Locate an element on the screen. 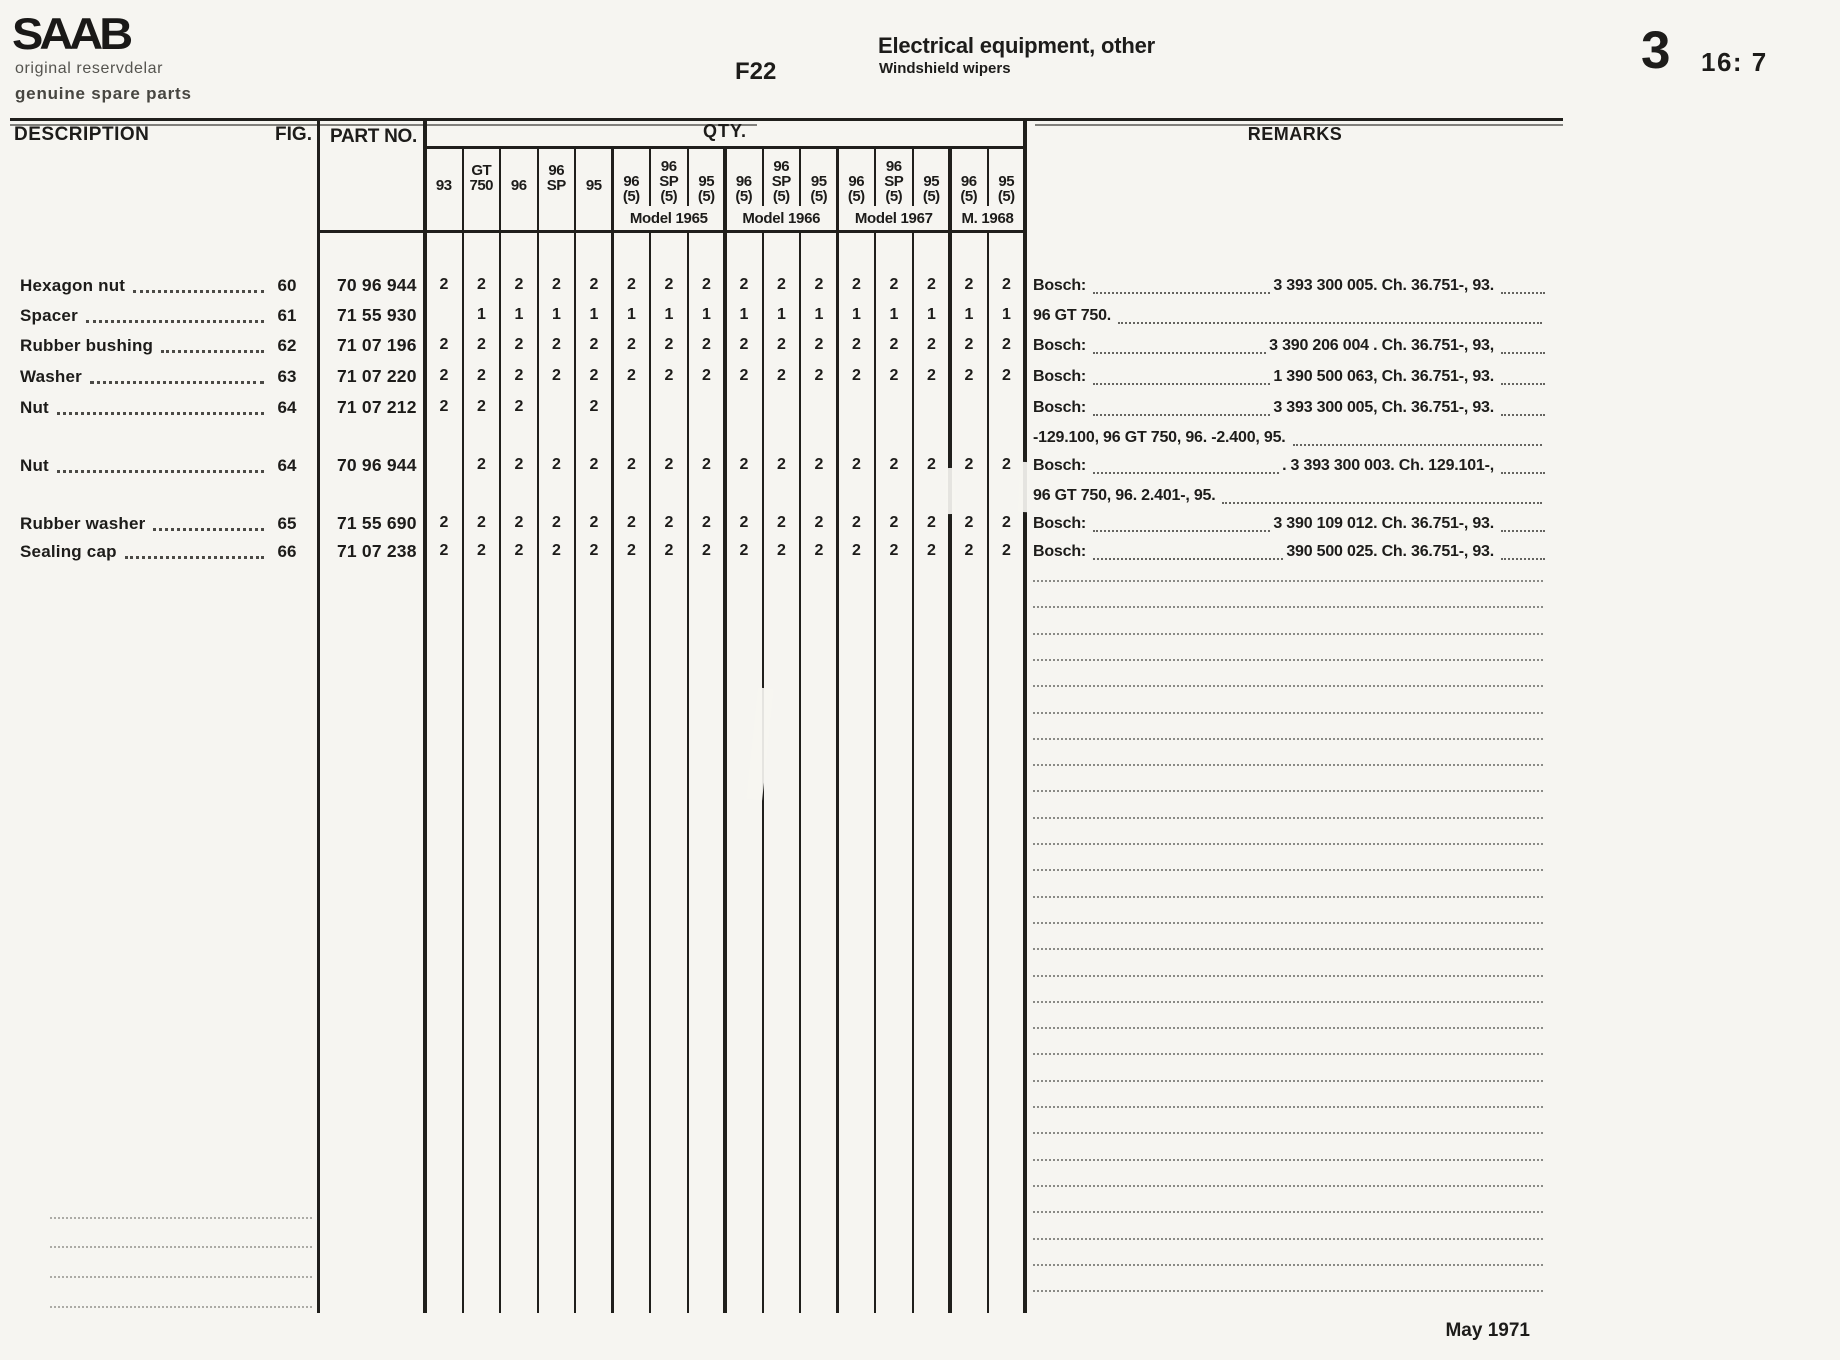 Image resolution: width=1840 pixels, height=1360 pixels. description-text: Rubber washer is located at coordinates (83, 523).